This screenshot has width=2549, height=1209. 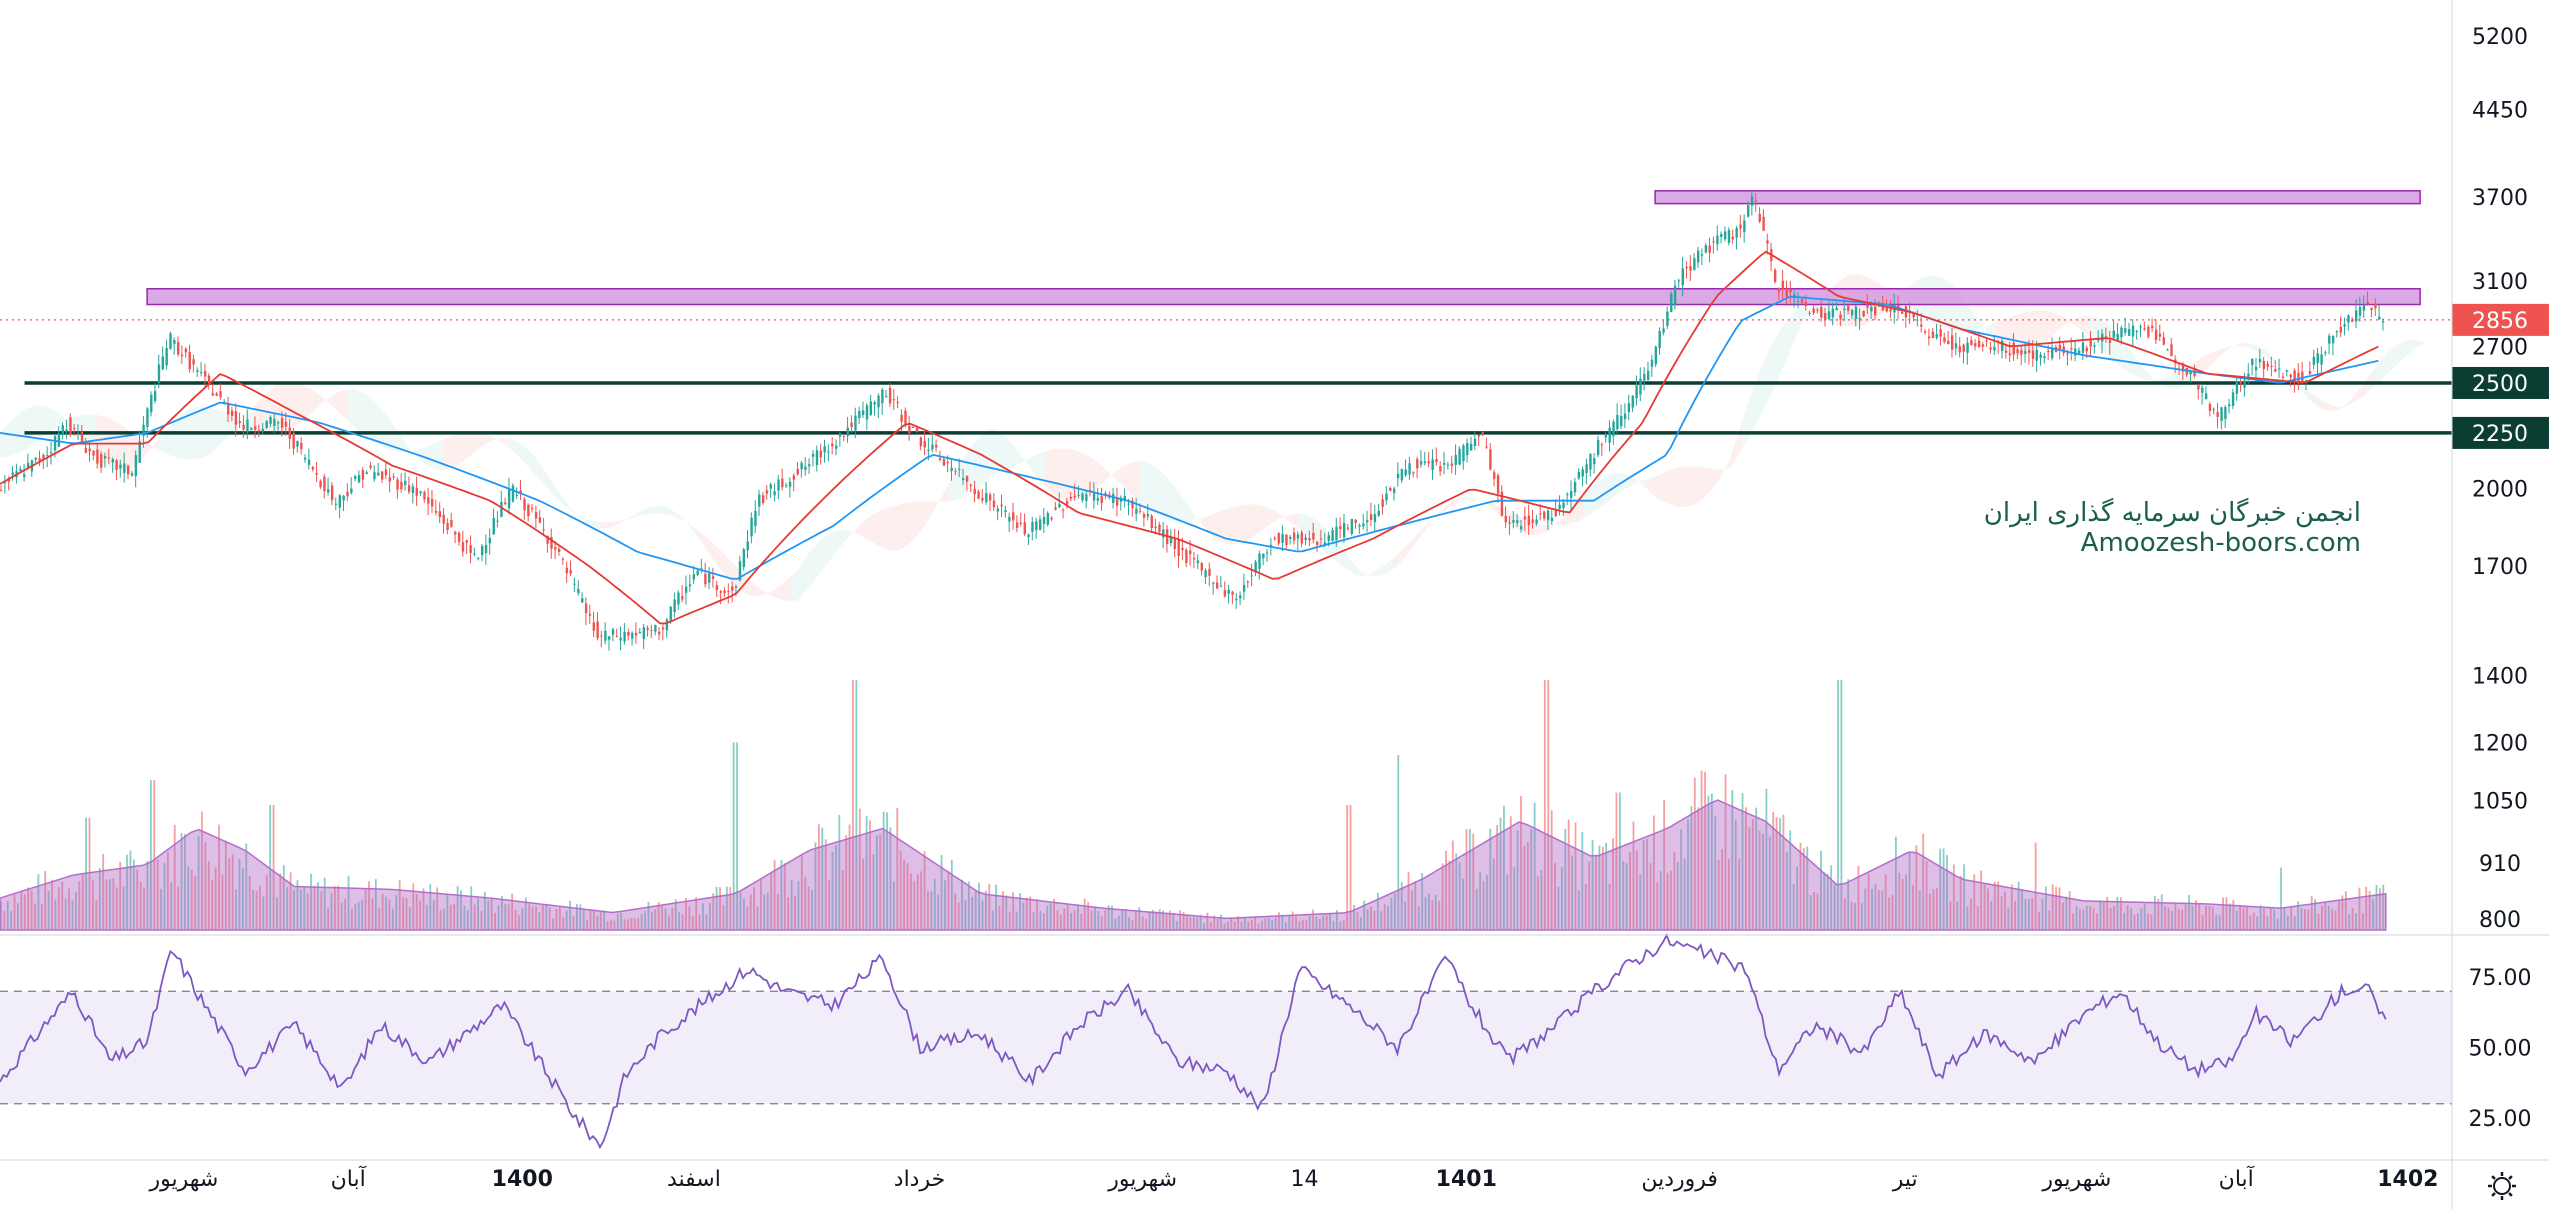 I want to click on support-lines: 2500 2250 2856, so click(x=1274, y=376).